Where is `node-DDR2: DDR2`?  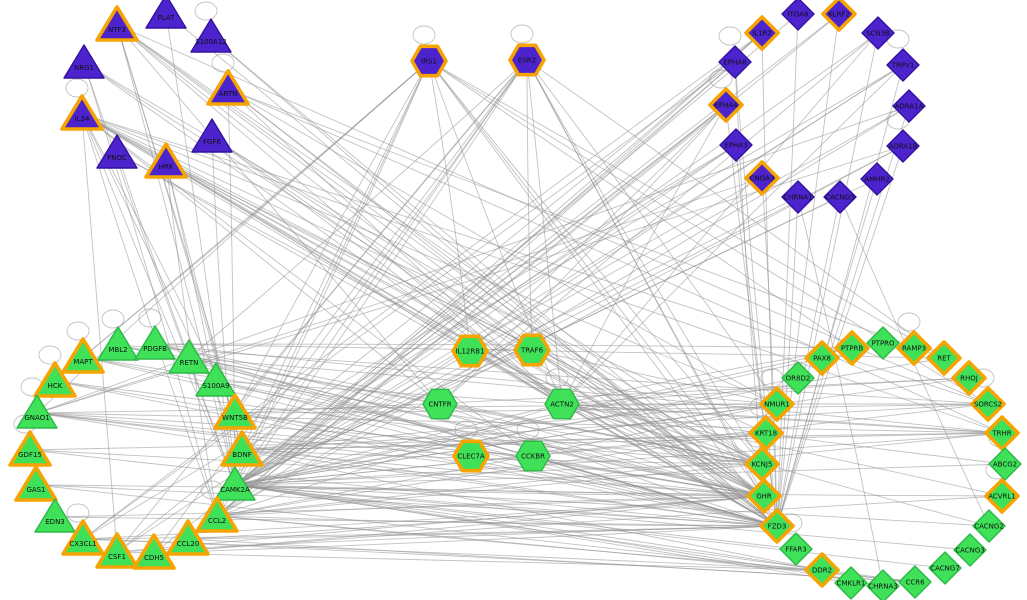 node-DDR2: DDR2 is located at coordinates (822, 570).